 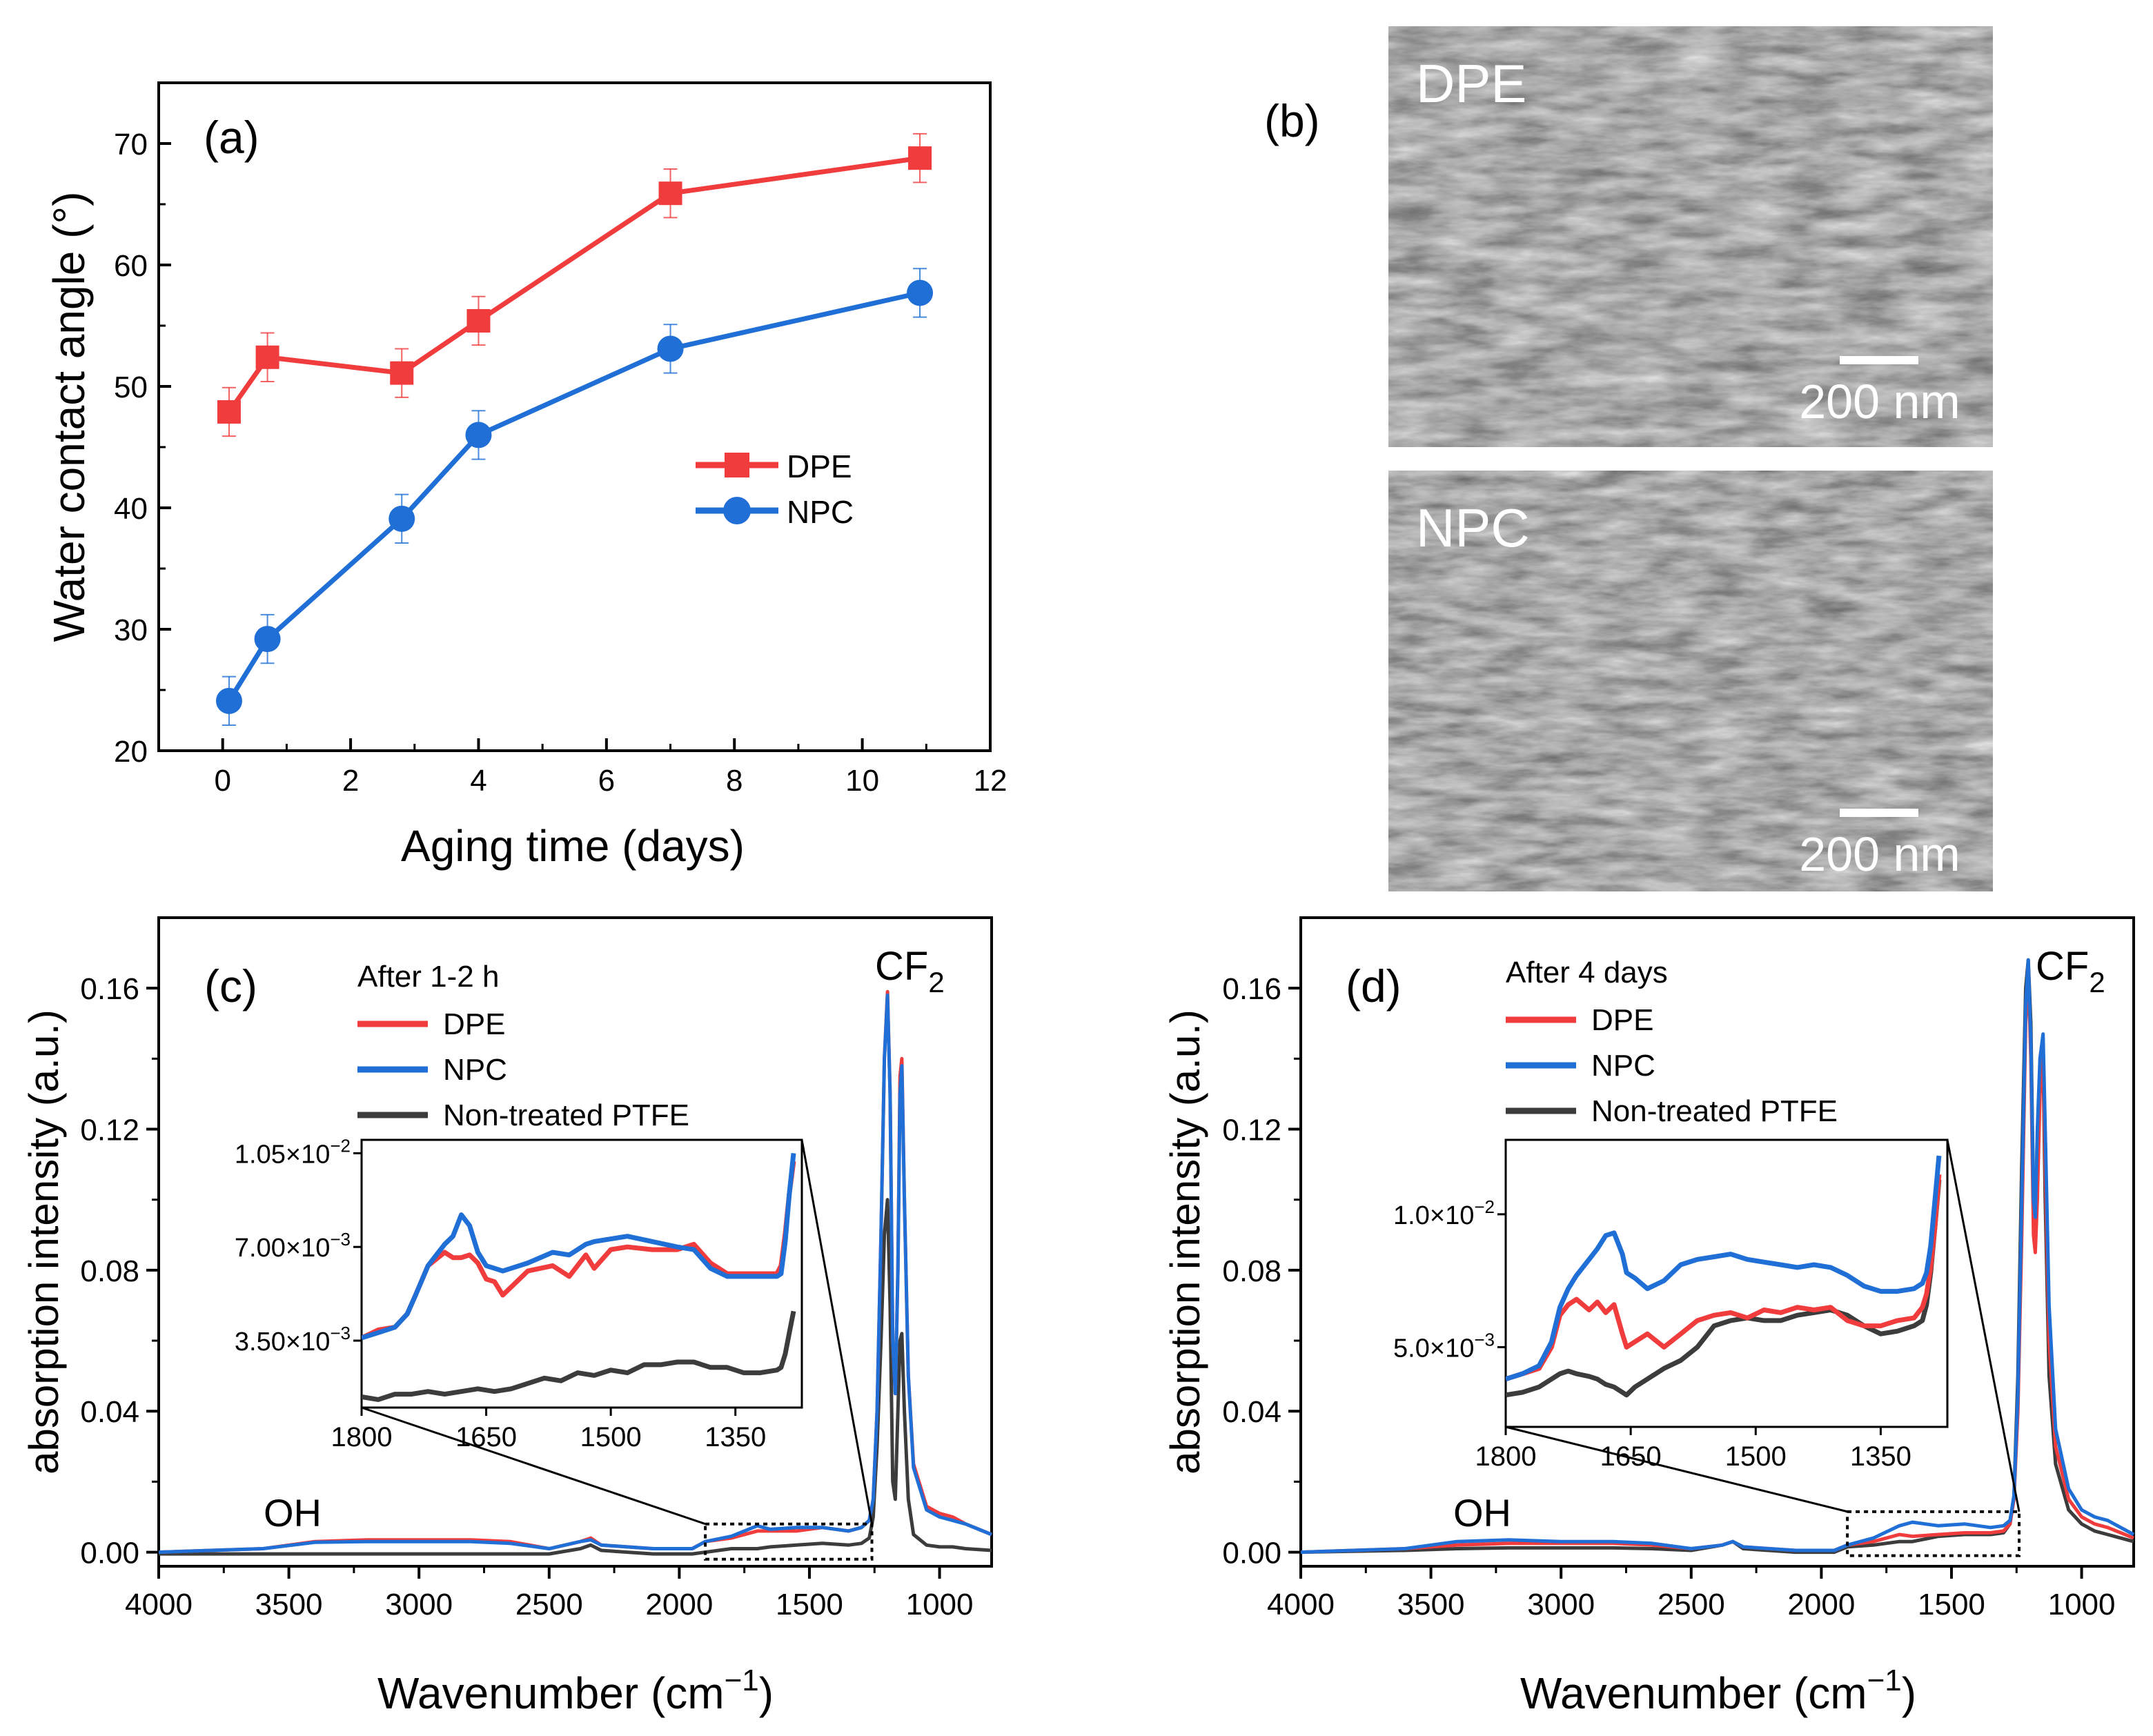 I want to click on panel-a-label: (a), so click(x=231, y=137).